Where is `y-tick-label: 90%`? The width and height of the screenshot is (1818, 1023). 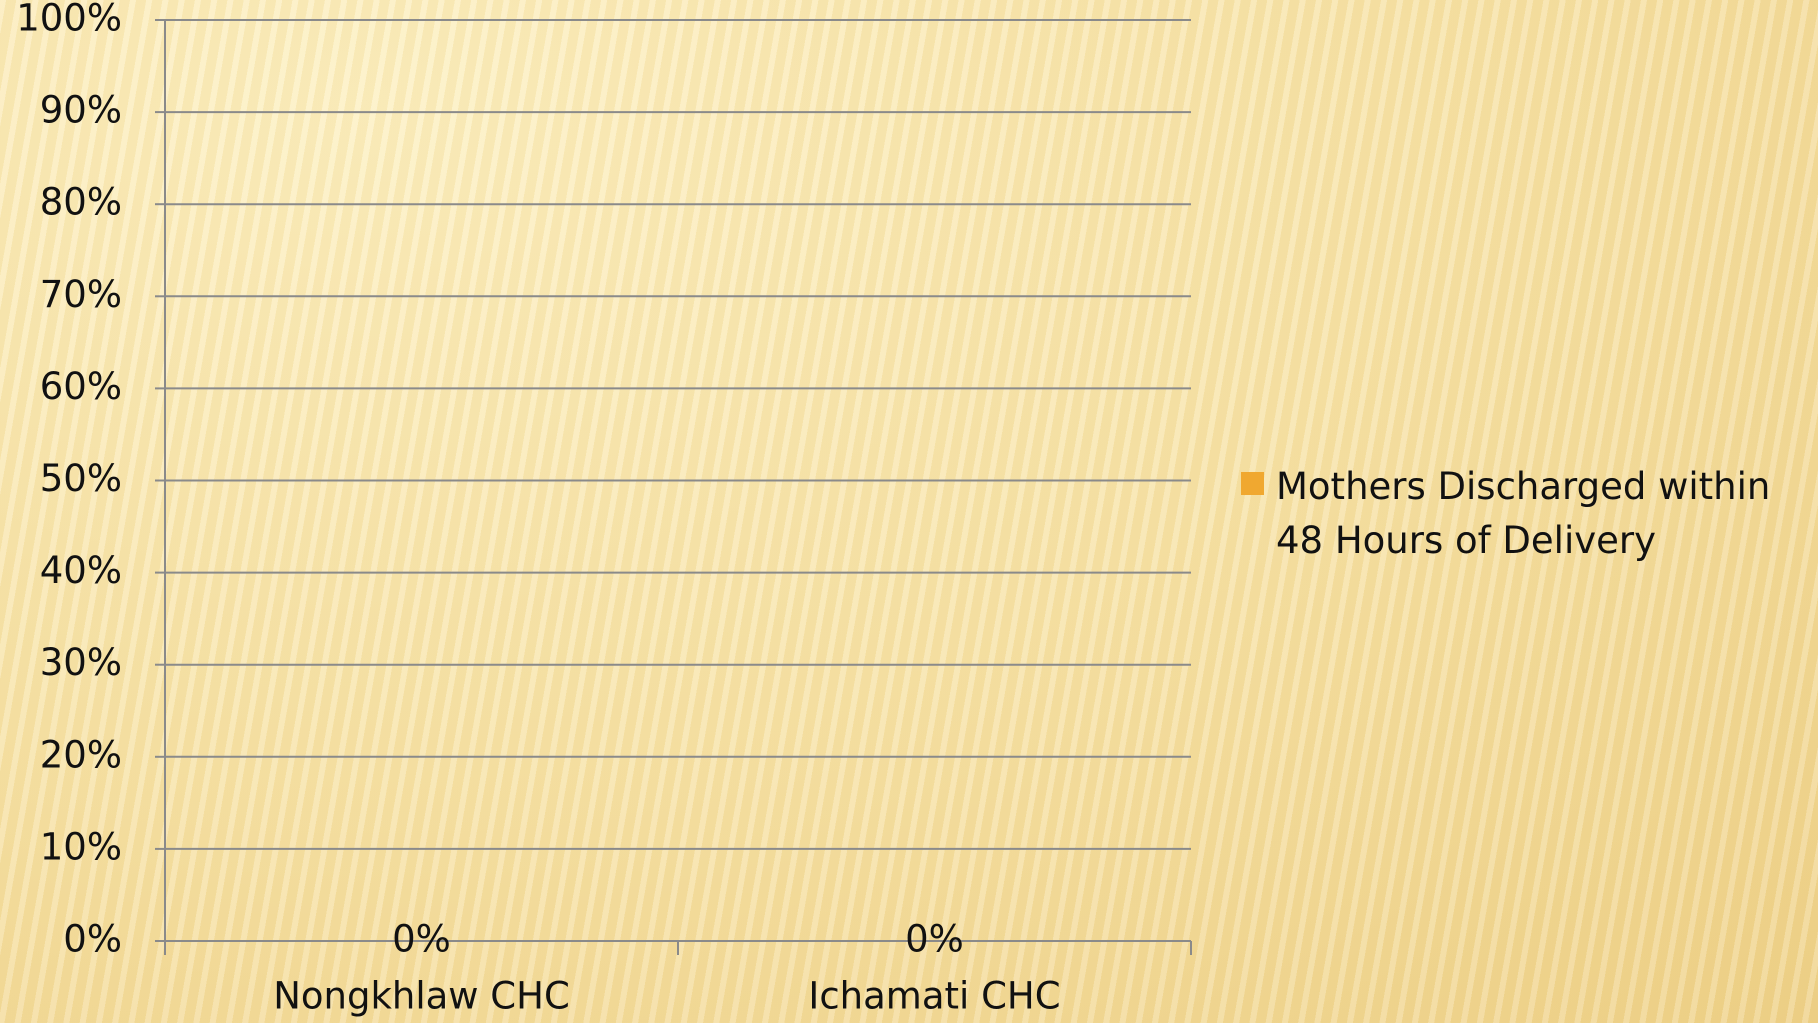 y-tick-label: 90% is located at coordinates (81, 110).